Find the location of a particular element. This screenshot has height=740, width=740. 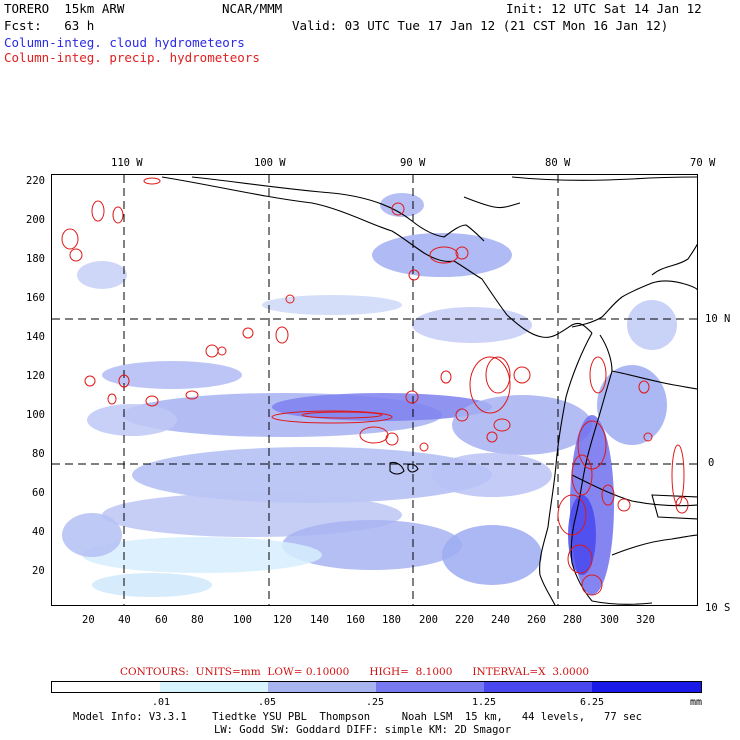

x-tick: 300 is located at coordinates (609, 620).